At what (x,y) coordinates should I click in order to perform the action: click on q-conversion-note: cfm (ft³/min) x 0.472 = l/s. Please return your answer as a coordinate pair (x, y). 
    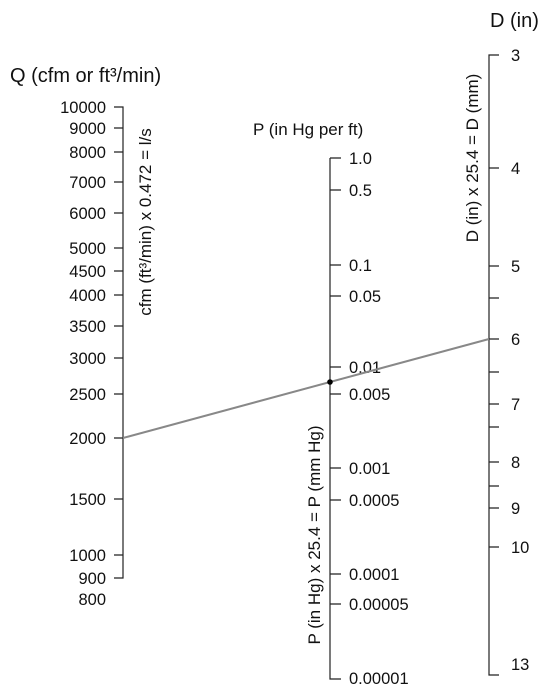
    Looking at the image, I should click on (145, 222).